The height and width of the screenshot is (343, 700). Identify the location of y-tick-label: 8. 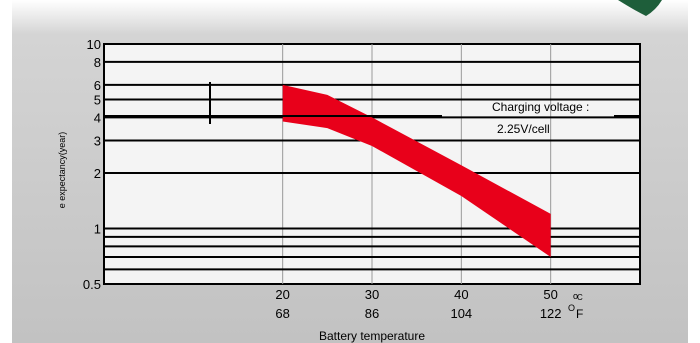
(97, 62).